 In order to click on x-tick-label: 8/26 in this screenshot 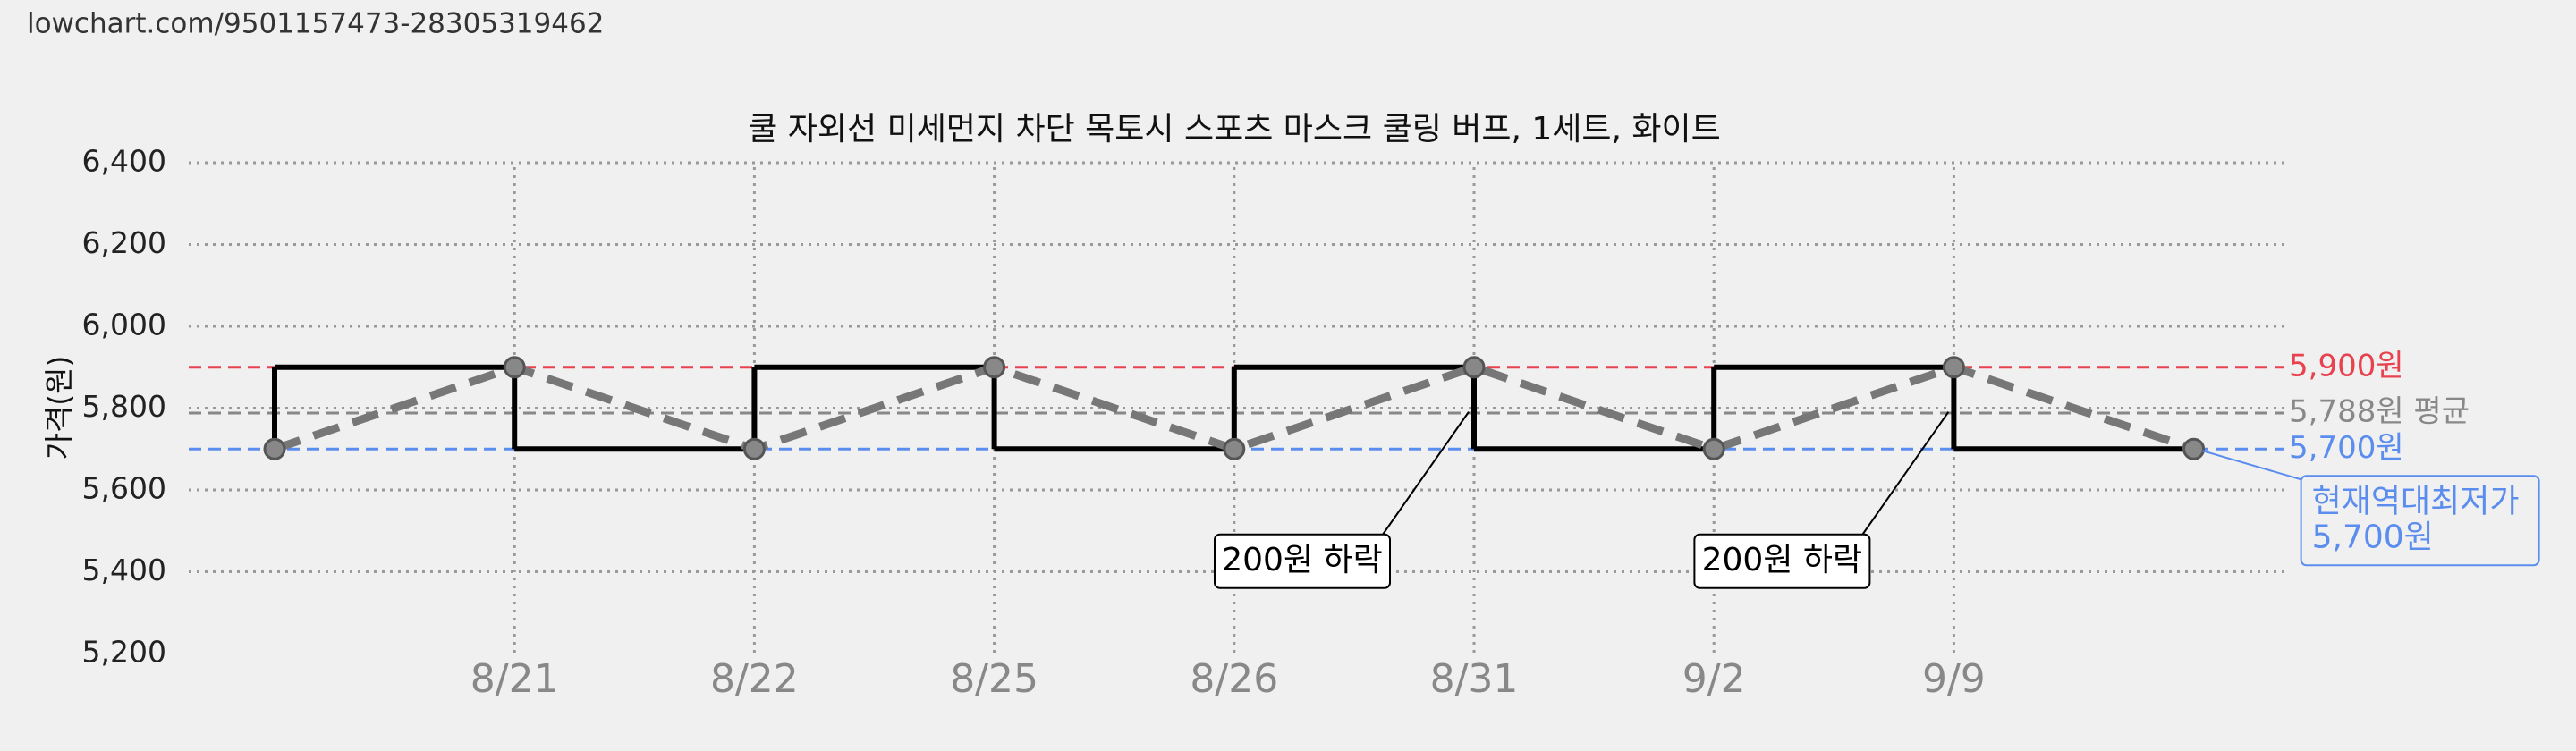, I will do `click(1234, 679)`.